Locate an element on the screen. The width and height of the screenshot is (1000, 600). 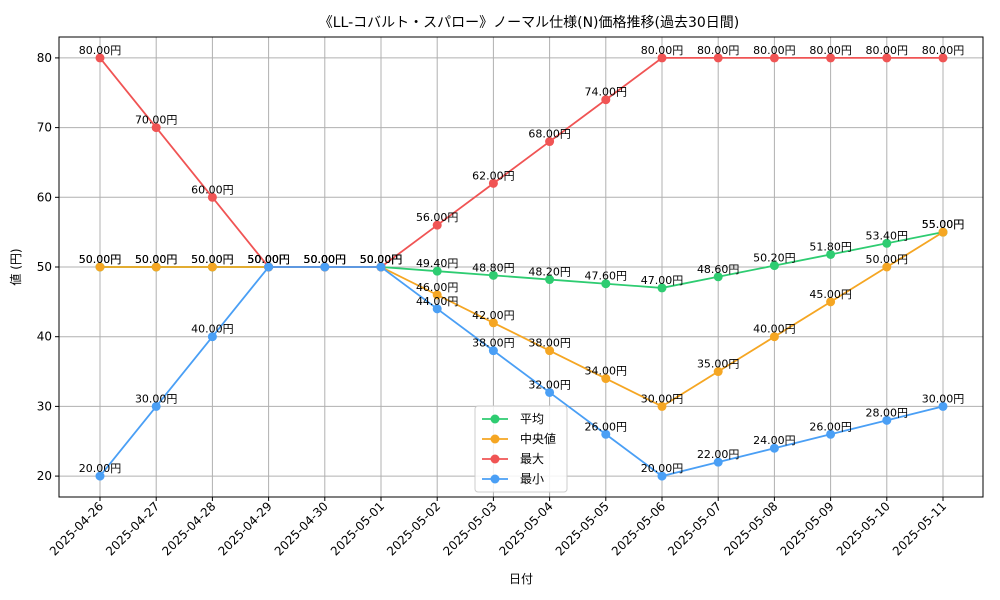
data-label: 24.00円 is located at coordinates (774, 440).